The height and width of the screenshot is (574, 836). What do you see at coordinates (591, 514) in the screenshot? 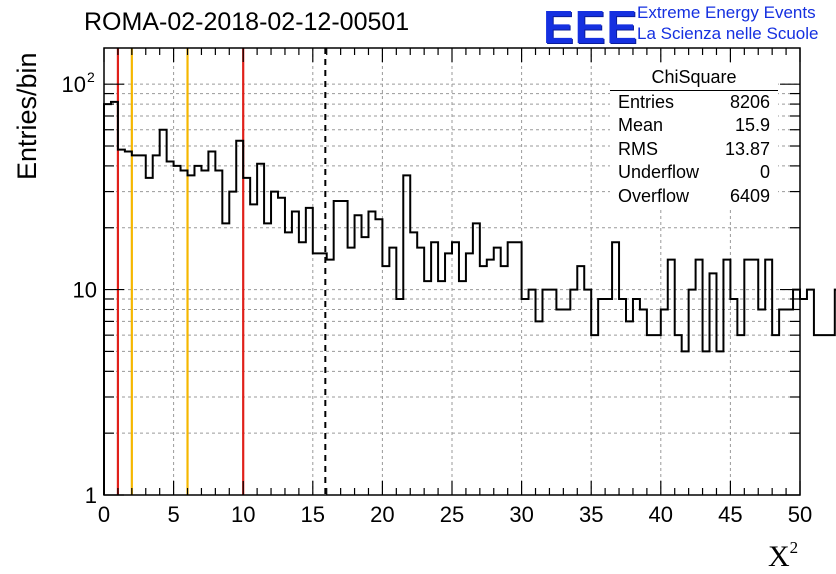
I see `x-tick-label: 35` at bounding box center [591, 514].